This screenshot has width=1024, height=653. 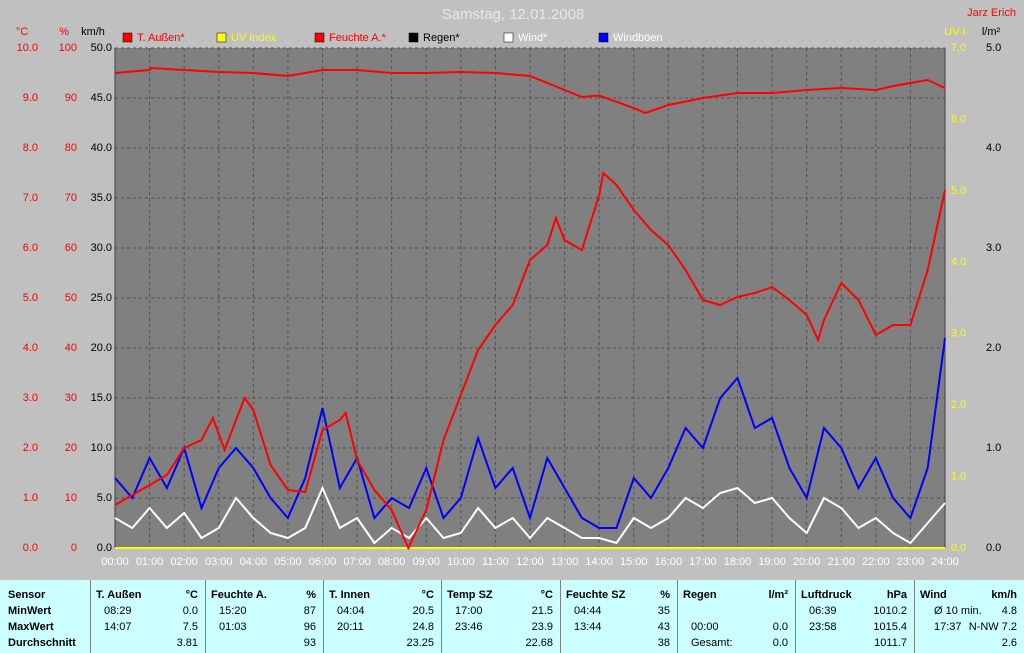 What do you see at coordinates (150, 562) in the screenshot?
I see `x-tick-label: 01:00` at bounding box center [150, 562].